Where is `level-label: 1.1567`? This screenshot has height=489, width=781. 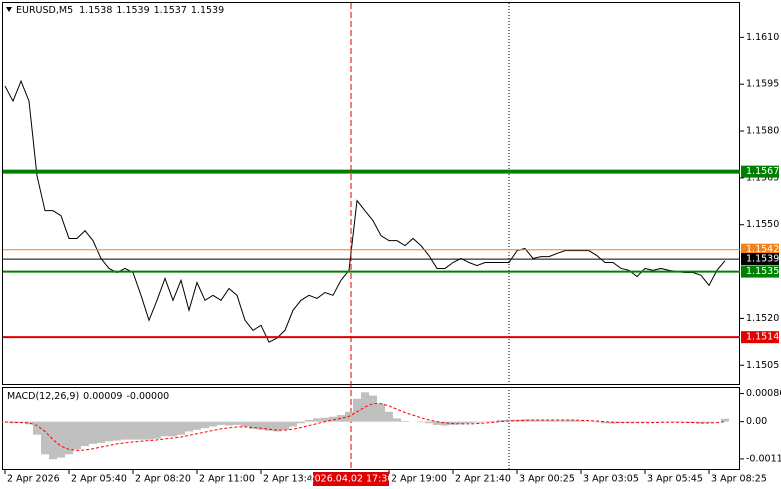 level-label: 1.1567 is located at coordinates (762, 171).